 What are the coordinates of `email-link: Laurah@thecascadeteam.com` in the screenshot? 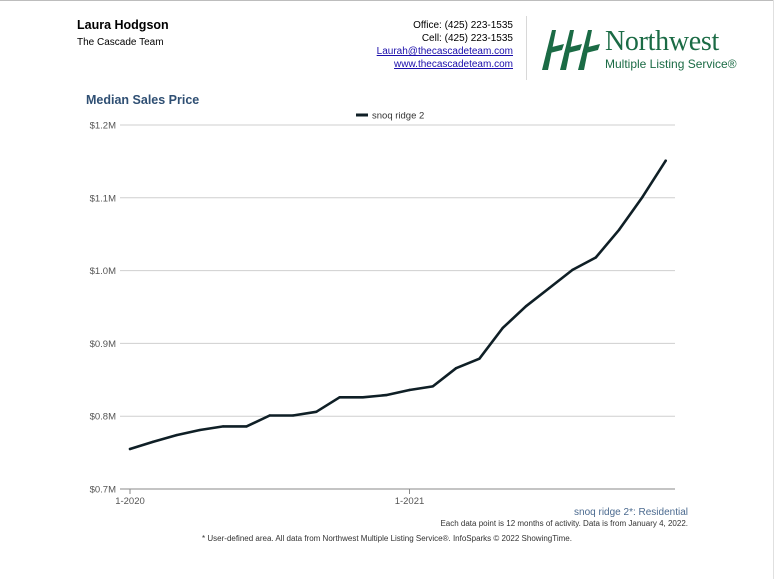 It's located at (444, 51).